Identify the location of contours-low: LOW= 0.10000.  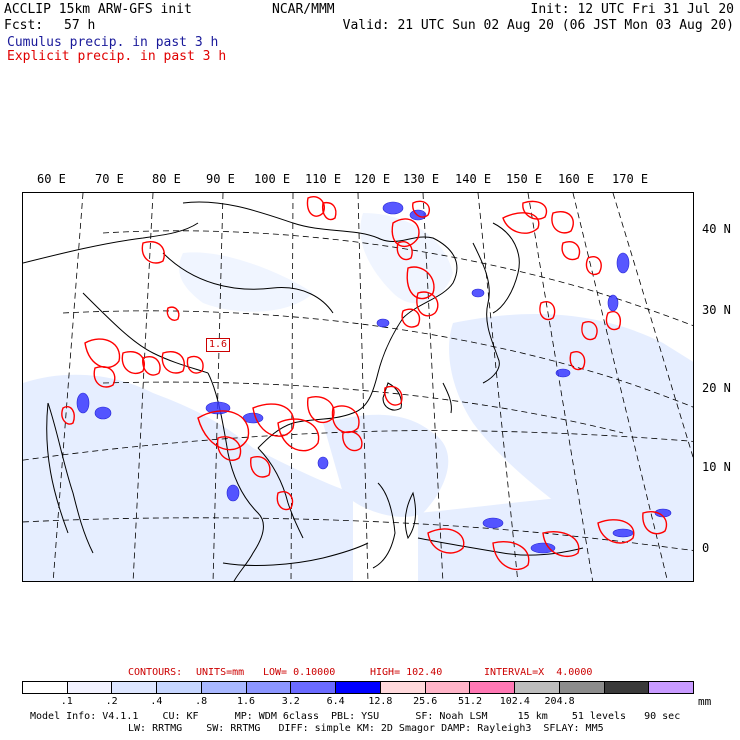
(299, 672).